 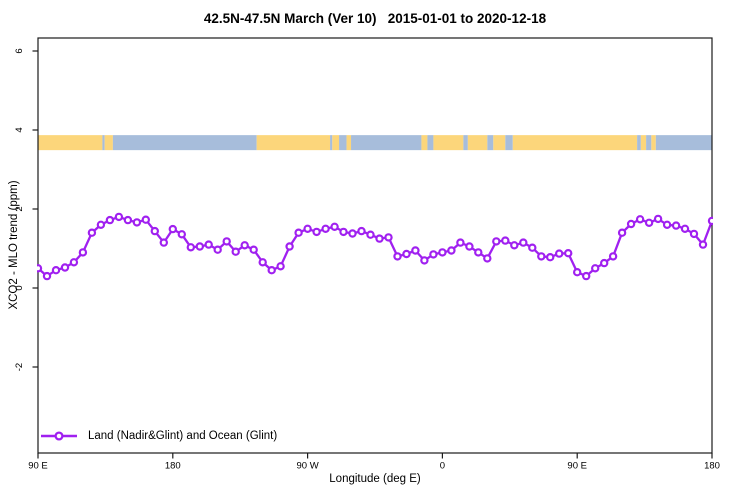 I want to click on x-tick-label: 90 W, so click(x=308, y=466).